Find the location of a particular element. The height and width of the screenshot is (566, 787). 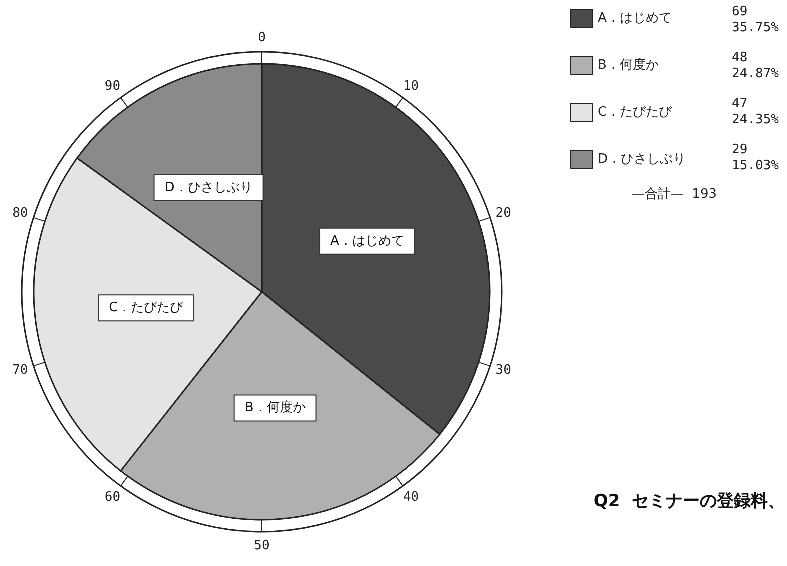

data-label: 47 24.35% is located at coordinates (756, 112).